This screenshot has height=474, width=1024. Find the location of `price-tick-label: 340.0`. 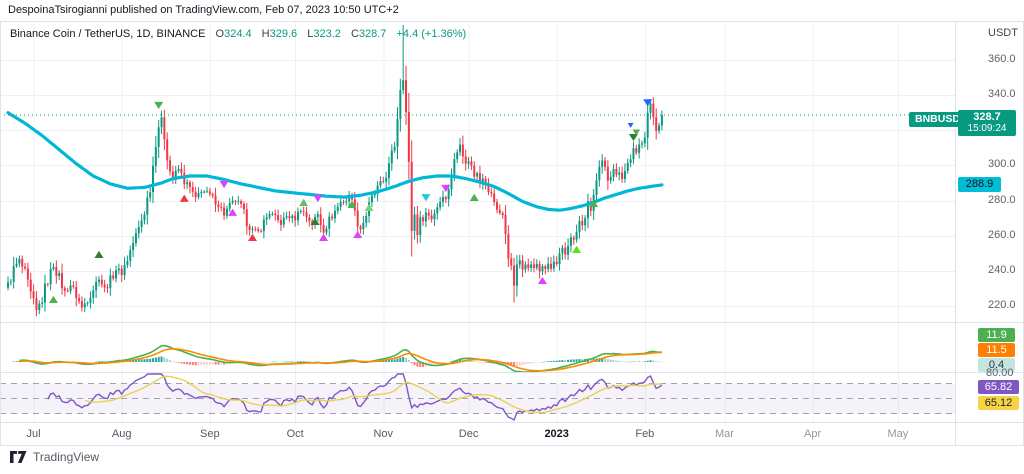

price-tick-label: 340.0 is located at coordinates (1002, 94).